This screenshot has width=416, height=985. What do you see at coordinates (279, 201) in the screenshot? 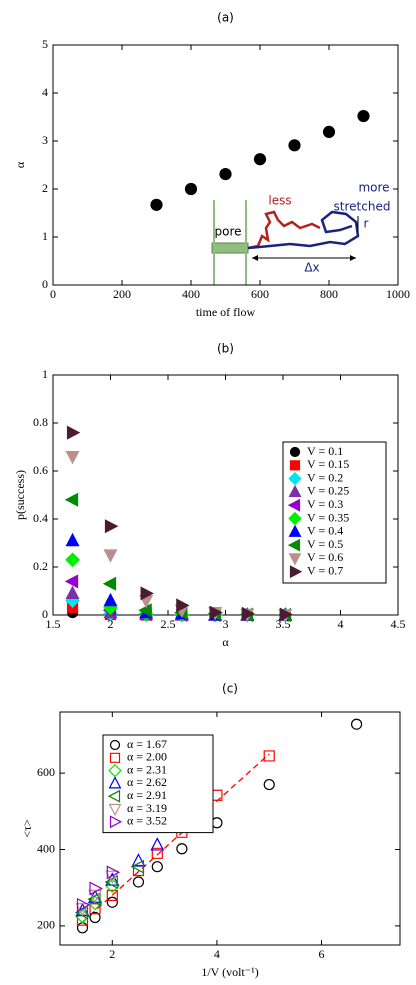
I see `annotation: less` at bounding box center [279, 201].